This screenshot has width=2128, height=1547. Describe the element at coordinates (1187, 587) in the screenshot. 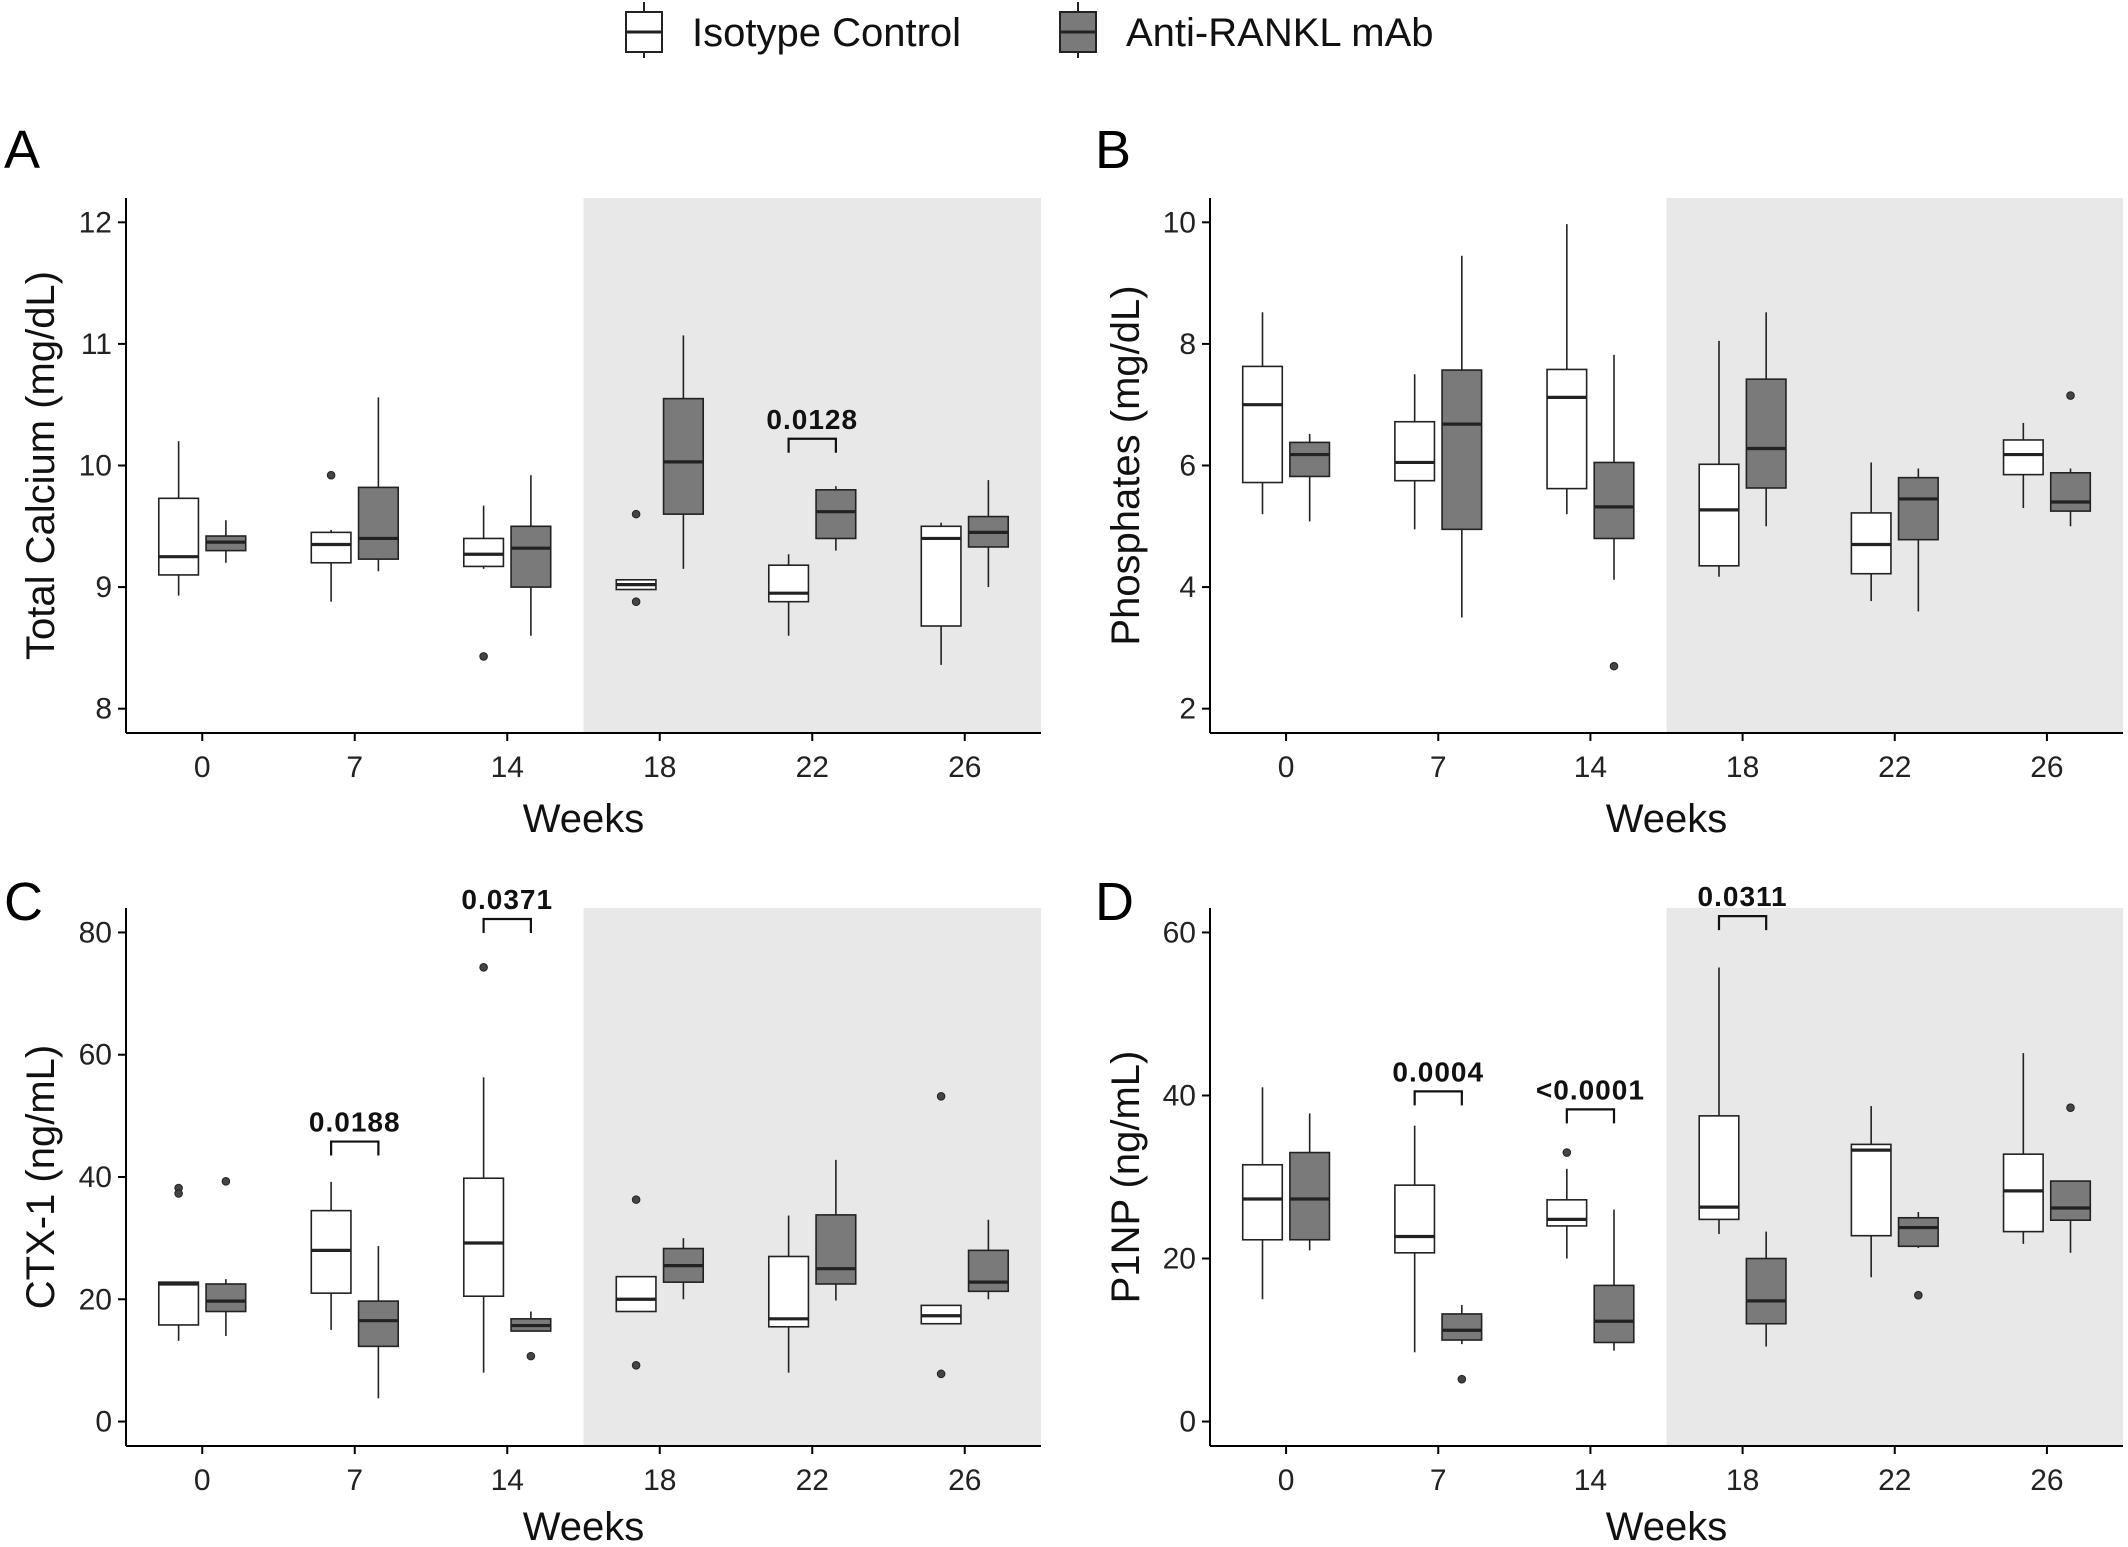

I see `y-tick-label: 4` at that location.